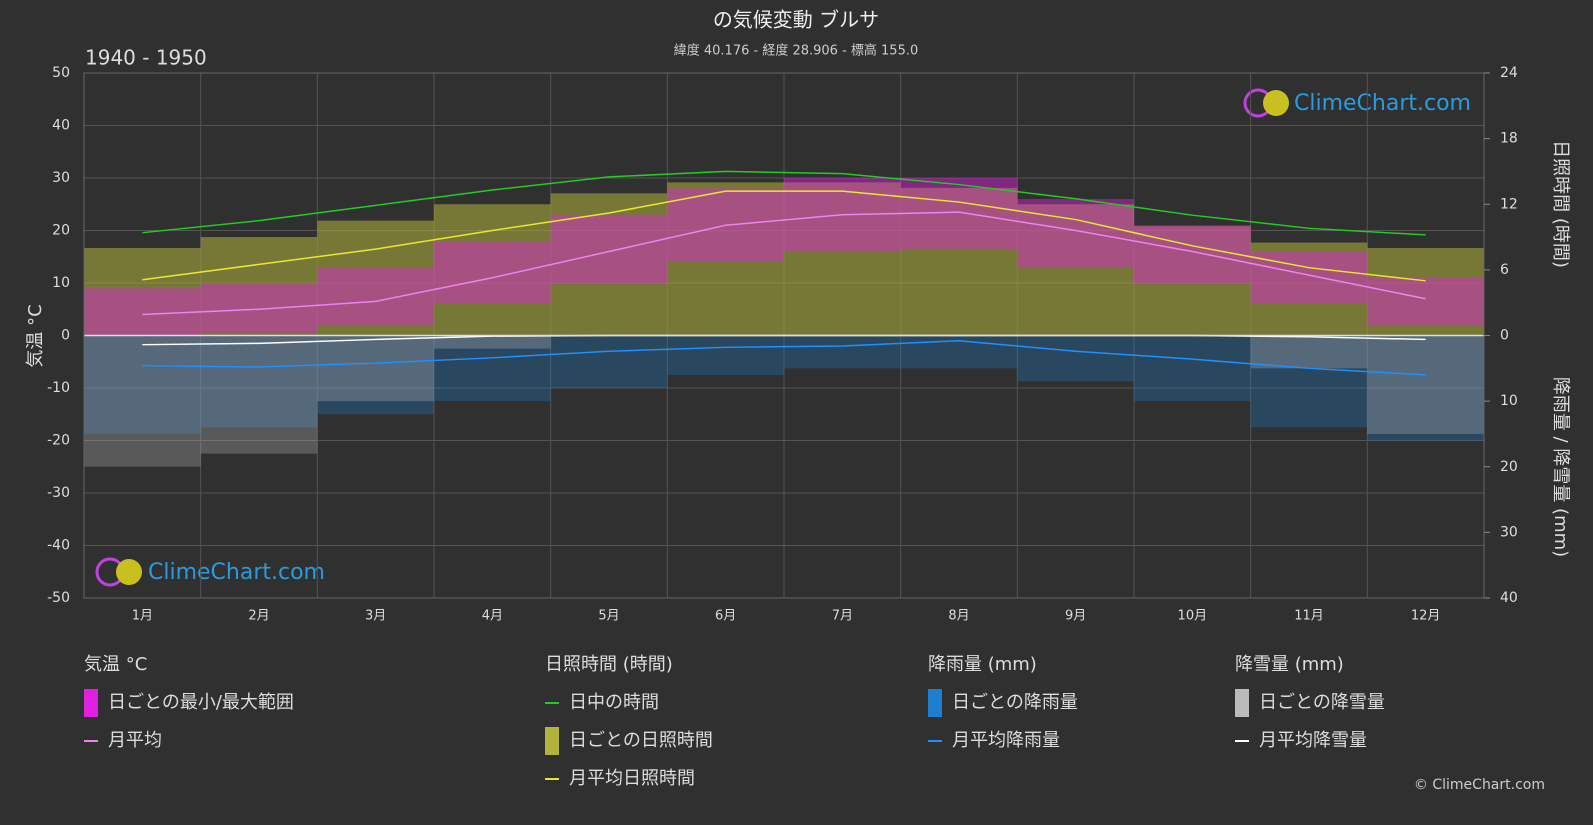  I want to click on y3-tick-label: 20, so click(1509, 467).